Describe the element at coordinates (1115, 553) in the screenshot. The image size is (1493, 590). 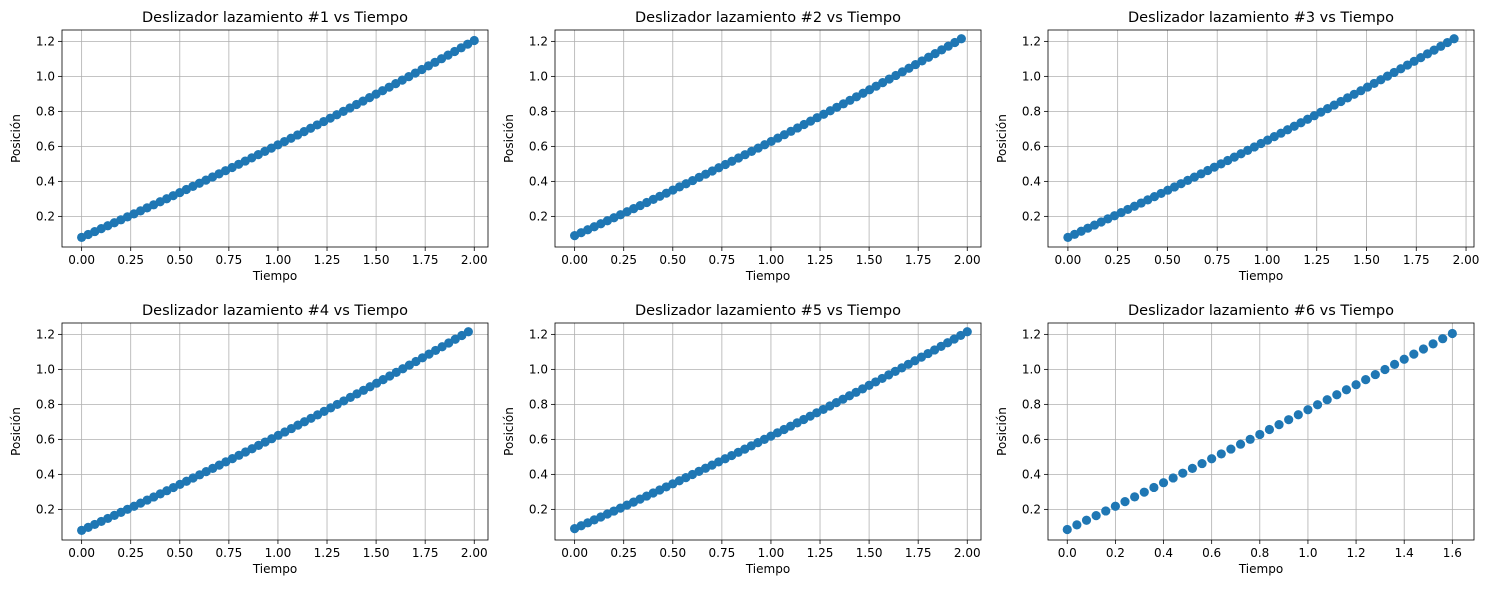
I see `x-tick-label: 0.2` at that location.